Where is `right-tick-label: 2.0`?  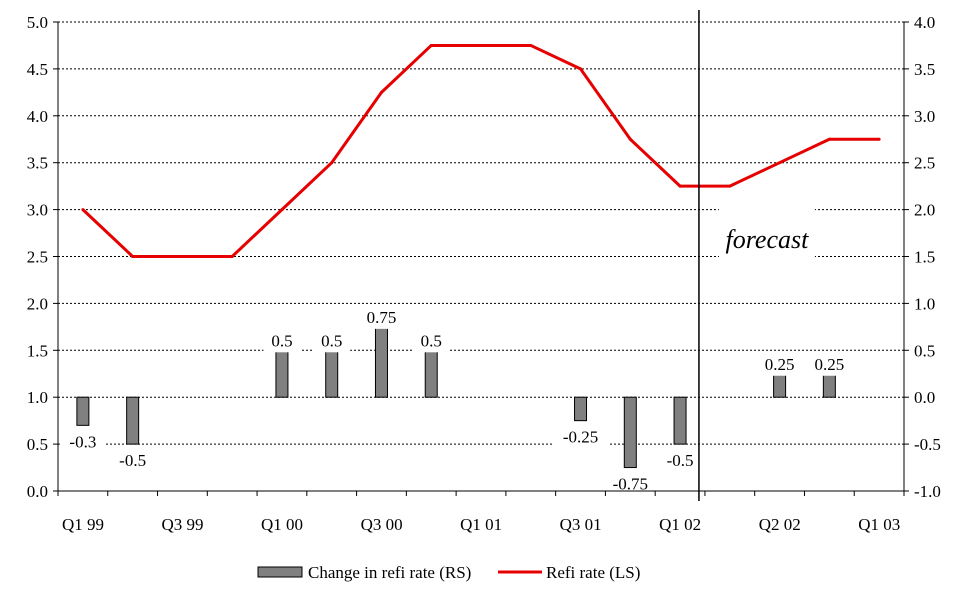 right-tick-label: 2.0 is located at coordinates (924, 210).